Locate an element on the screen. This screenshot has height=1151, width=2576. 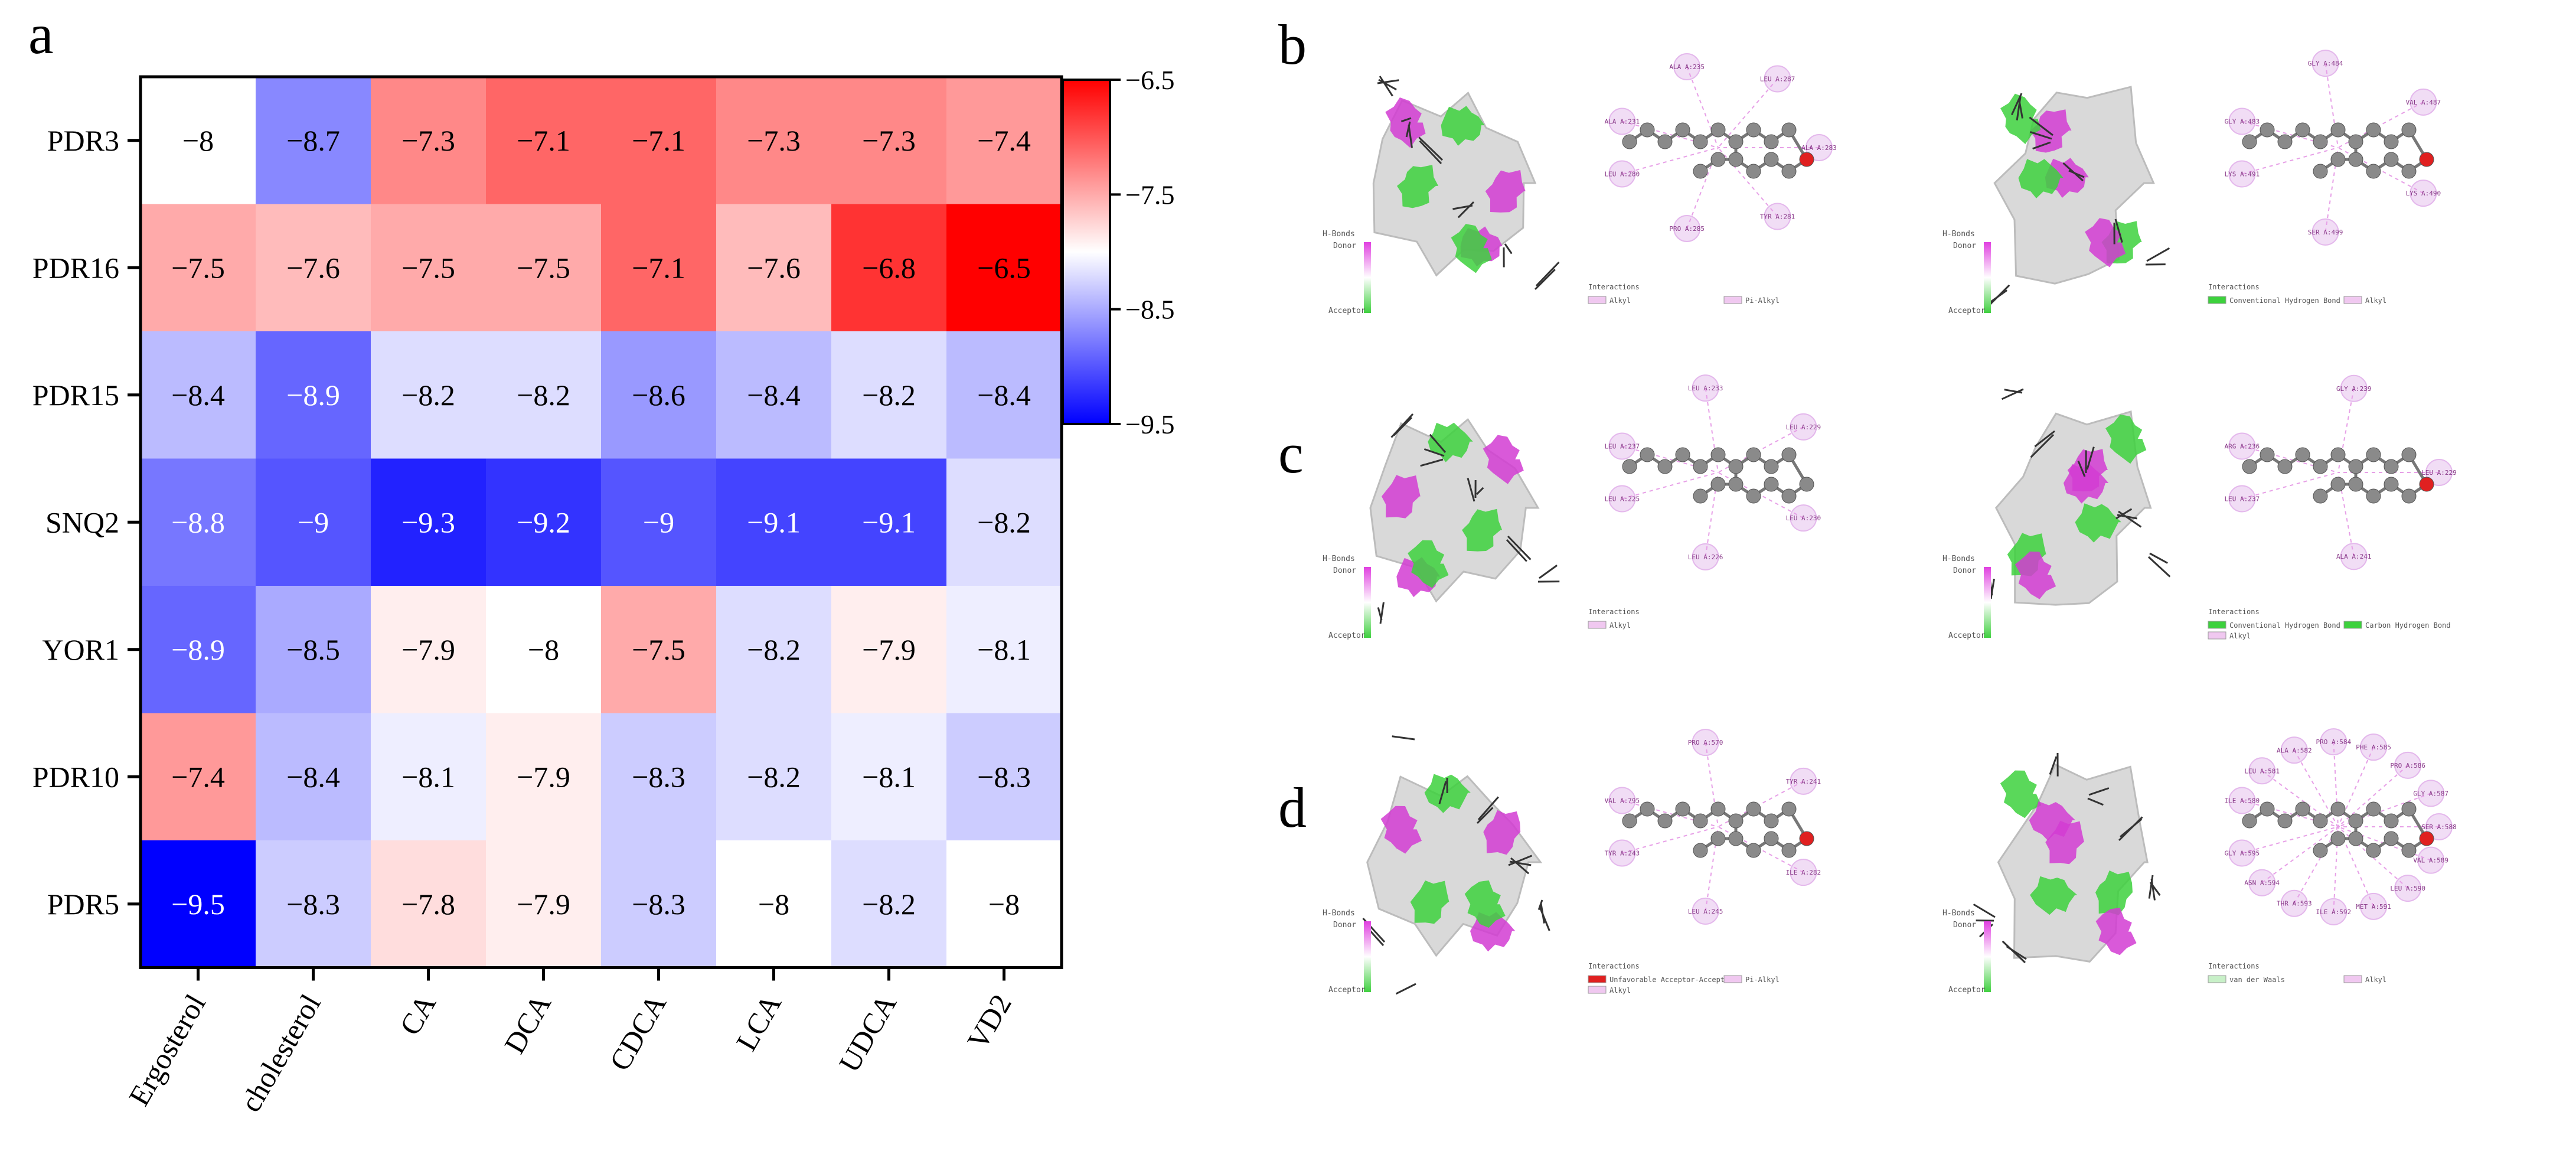
interaction-legend-label: Pi-Alkyl is located at coordinates (1762, 300).